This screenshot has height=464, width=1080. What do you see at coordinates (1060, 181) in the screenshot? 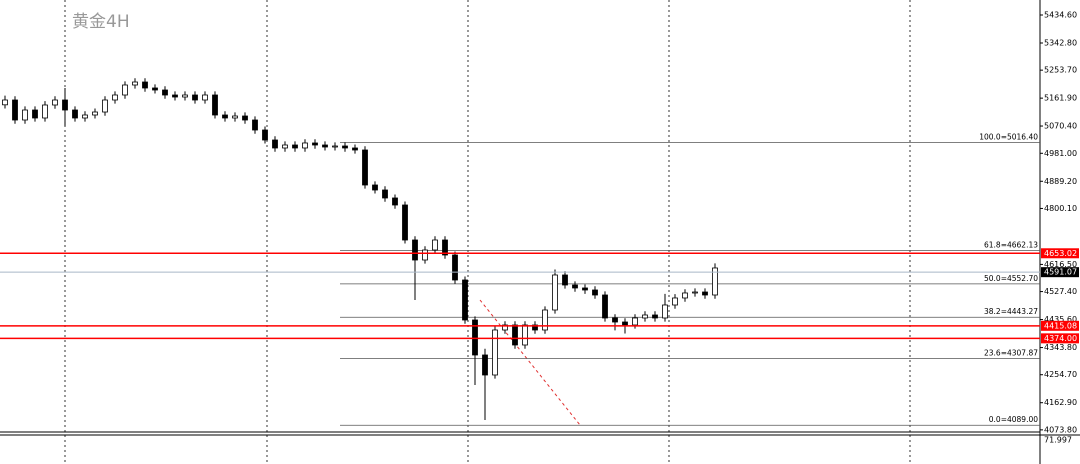
I see `y-tick-label: 4889.20` at bounding box center [1060, 181].